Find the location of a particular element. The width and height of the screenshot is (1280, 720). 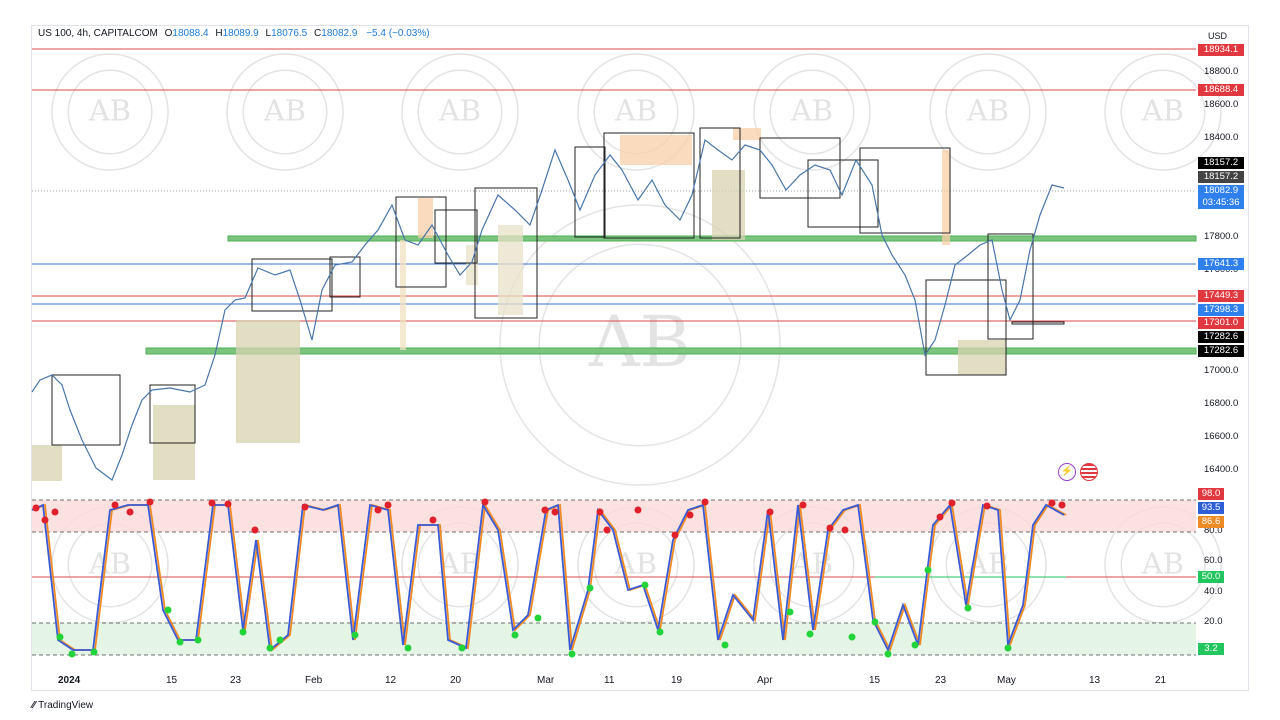

price-tick: 16600.0 is located at coordinates (1221, 436).